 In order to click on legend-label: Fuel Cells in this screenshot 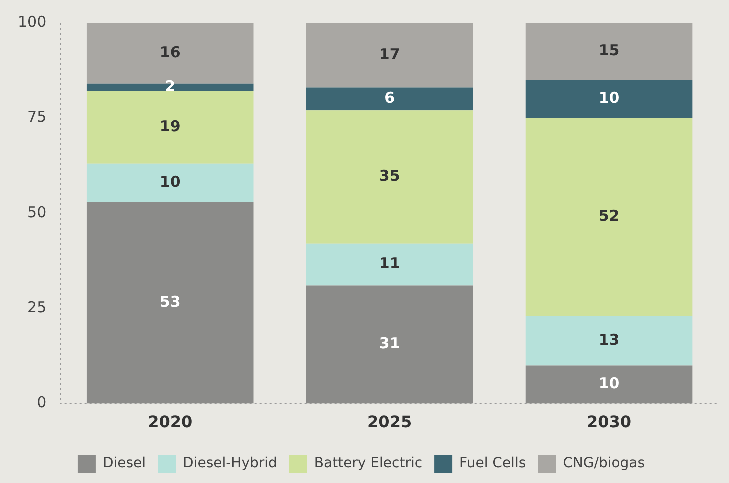, I will do `click(493, 464)`.